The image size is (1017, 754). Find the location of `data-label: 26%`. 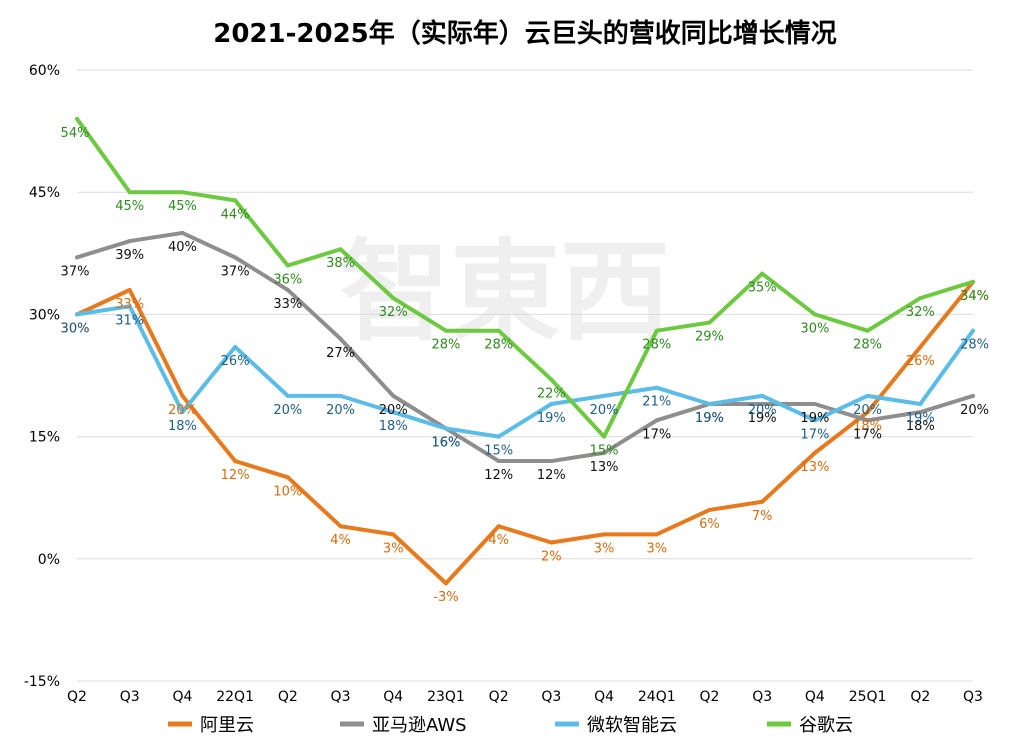

data-label: 26% is located at coordinates (920, 361).